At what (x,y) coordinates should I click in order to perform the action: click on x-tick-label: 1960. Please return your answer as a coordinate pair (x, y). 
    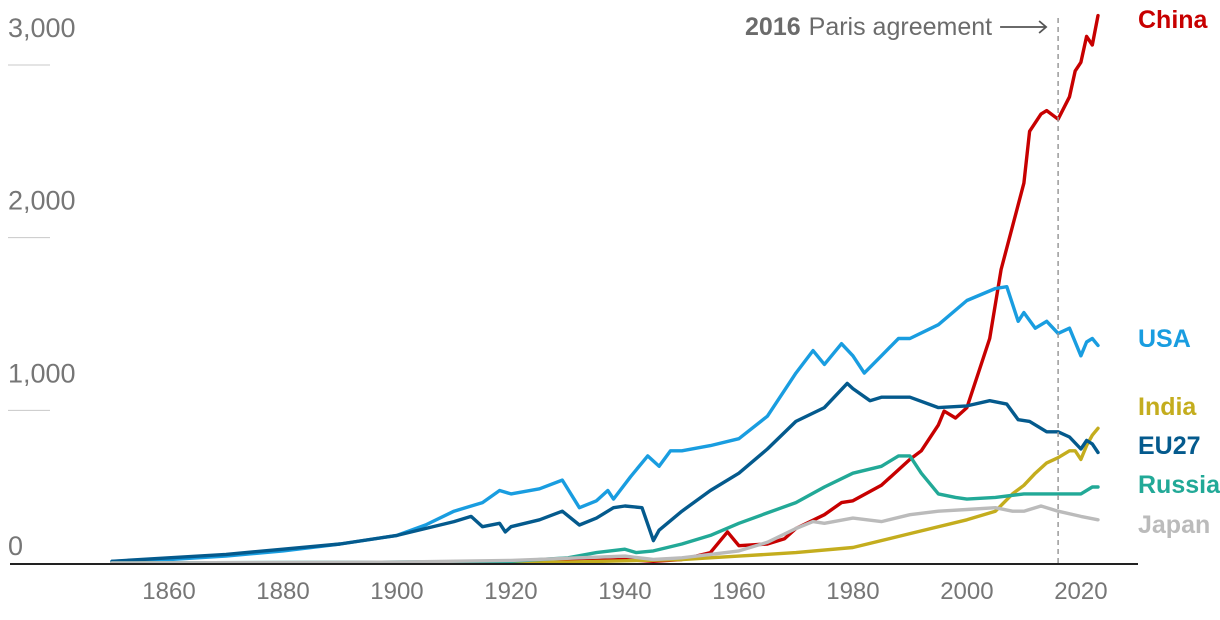
    Looking at the image, I should click on (738, 591).